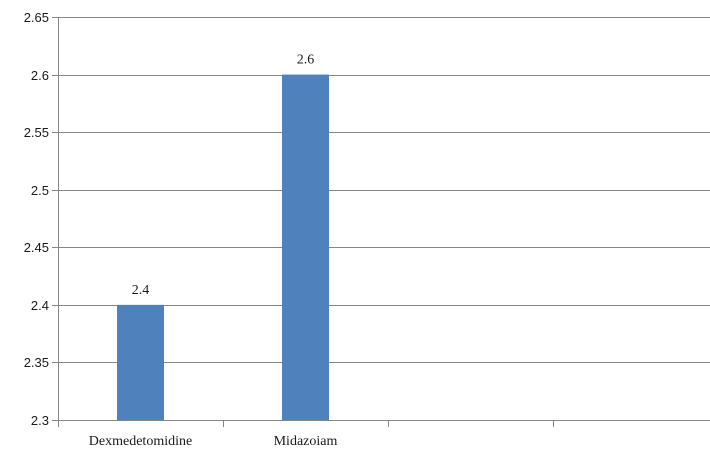  Describe the element at coordinates (306, 60) in the screenshot. I see `data-label: 2.6` at that location.